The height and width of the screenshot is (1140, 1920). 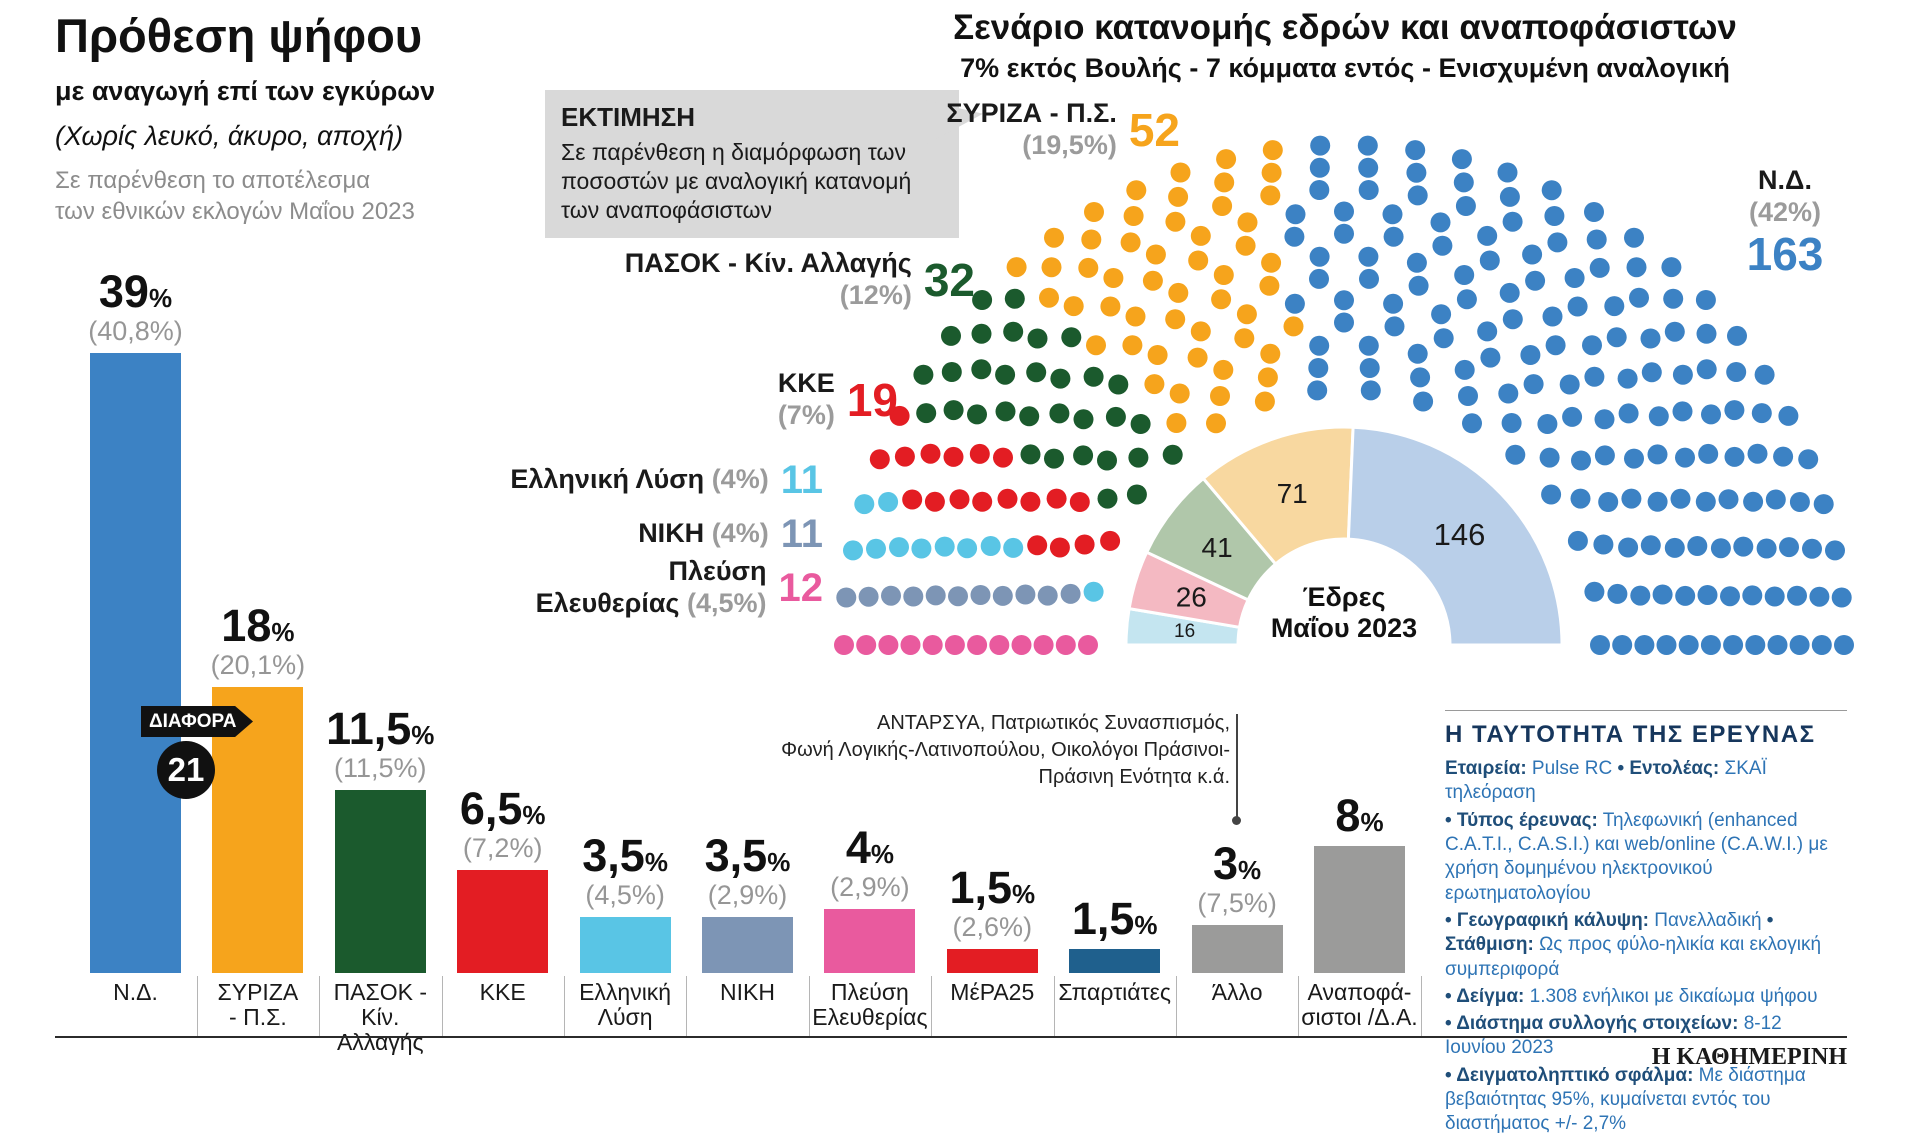 What do you see at coordinates (1547, 920) in the screenshot?
I see `survey-field-label: • Γεωγραφική κάλυψη:` at bounding box center [1547, 920].